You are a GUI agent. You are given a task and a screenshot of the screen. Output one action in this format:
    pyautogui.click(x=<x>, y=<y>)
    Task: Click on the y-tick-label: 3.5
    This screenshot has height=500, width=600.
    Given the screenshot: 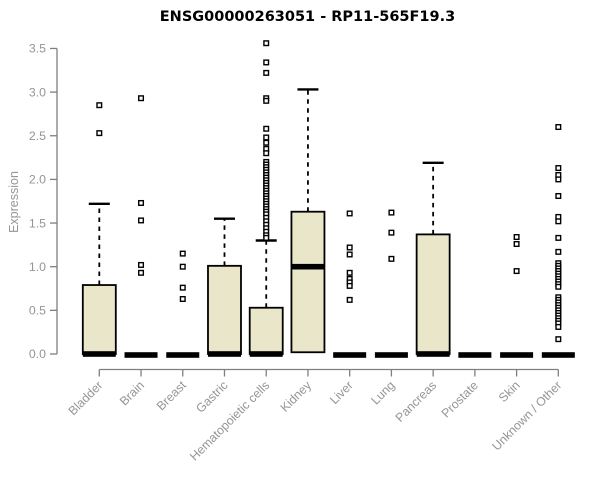 What is the action you would take?
    pyautogui.click(x=37, y=49)
    